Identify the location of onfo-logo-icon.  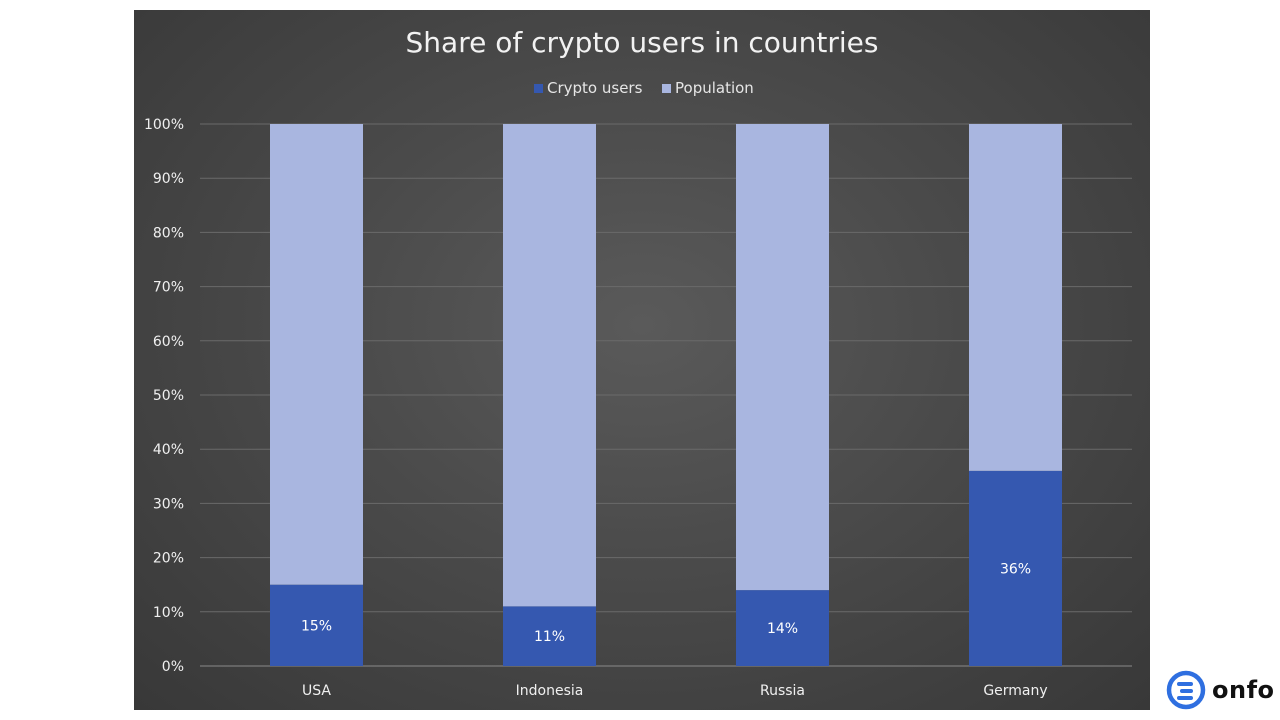
(1186, 690).